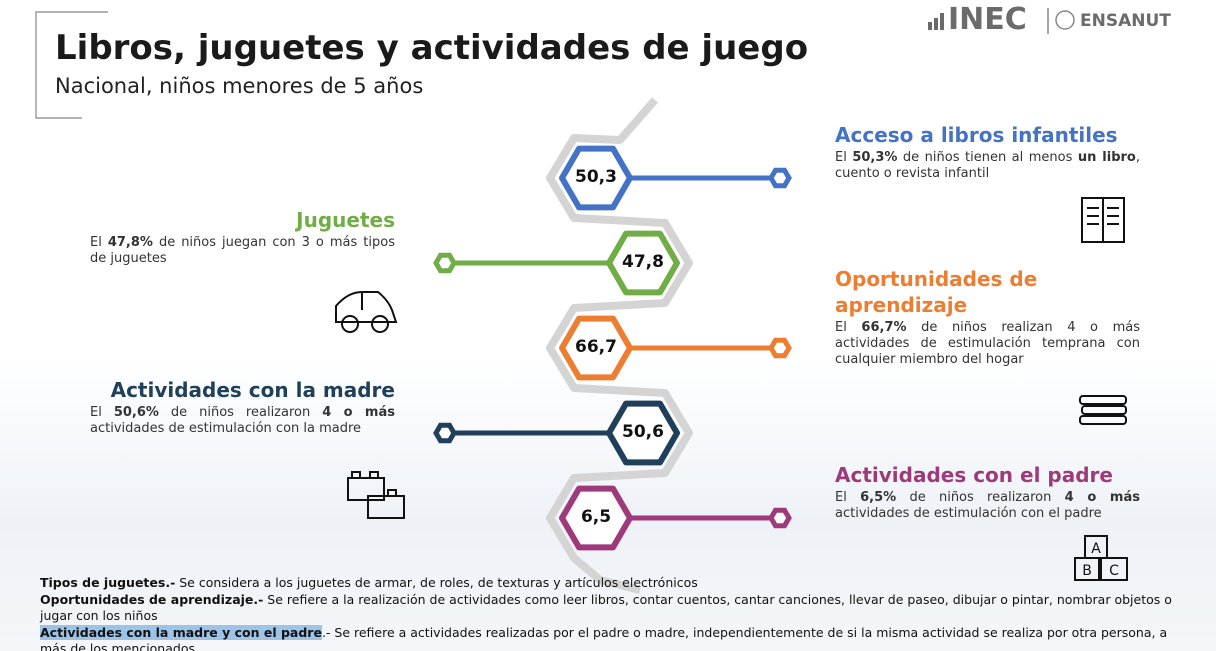 This screenshot has width=1216, height=651. Describe the element at coordinates (239, 86) in the screenshot. I see `subtitle: Nacional, niños menores de 5 años` at that location.